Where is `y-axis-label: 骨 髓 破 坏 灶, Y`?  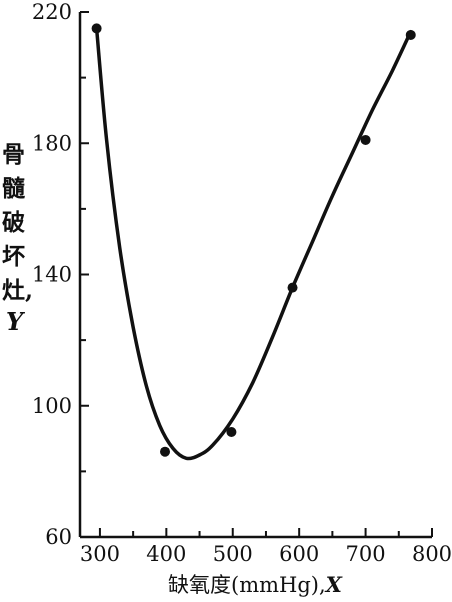 y-axis-label: 骨 髓 破 坏 灶, Y is located at coordinates (17, 238).